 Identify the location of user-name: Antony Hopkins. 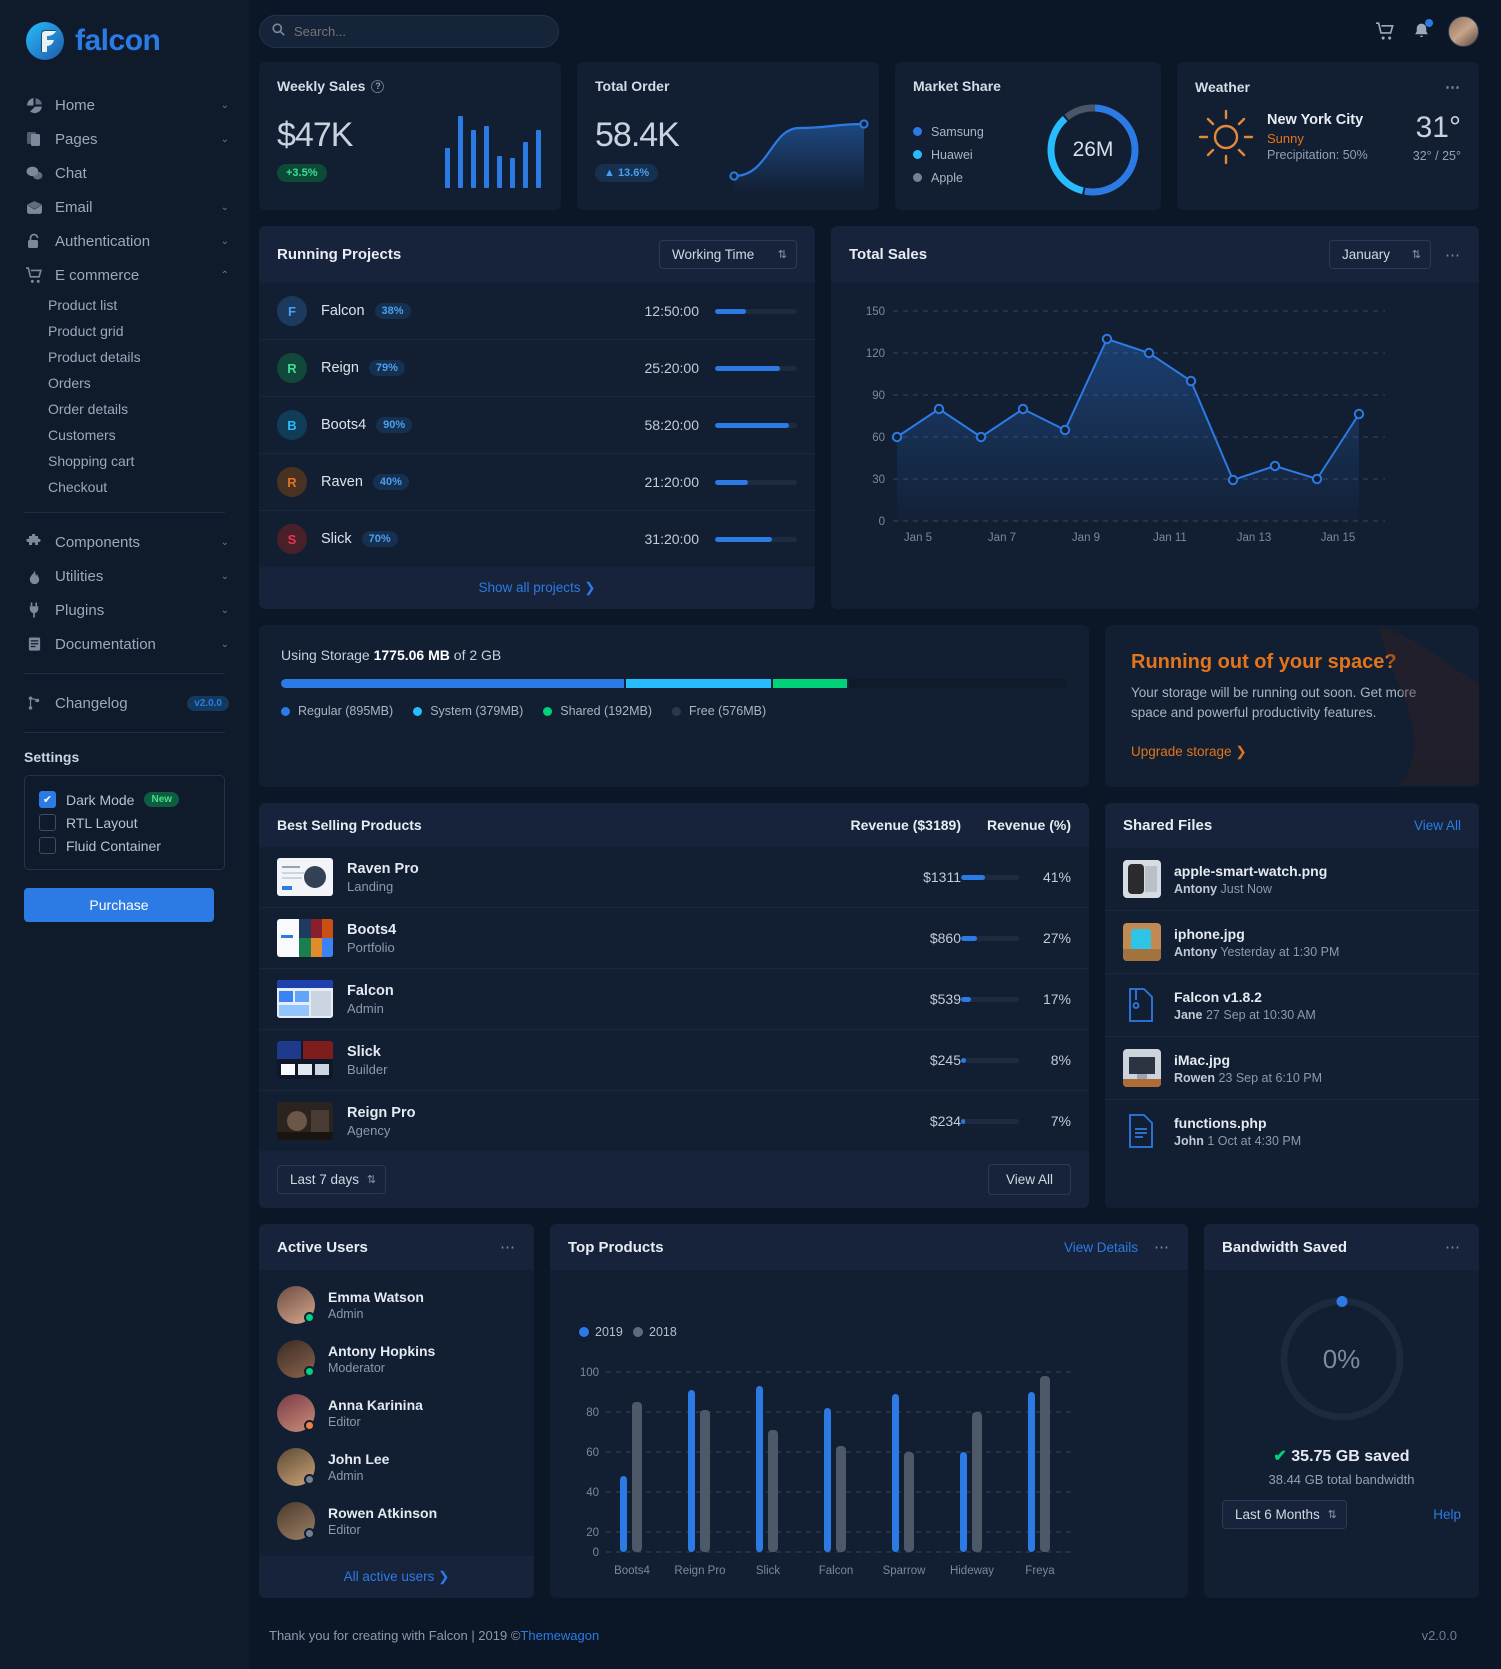
(382, 1351).